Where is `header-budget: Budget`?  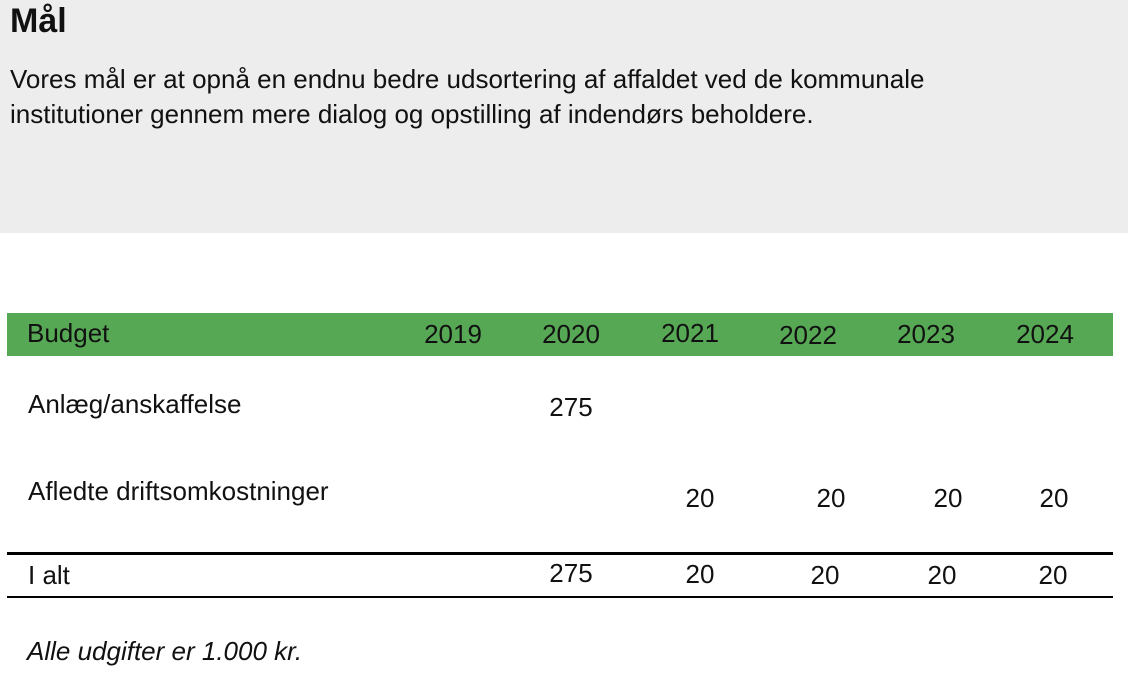 header-budget: Budget is located at coordinates (68, 333).